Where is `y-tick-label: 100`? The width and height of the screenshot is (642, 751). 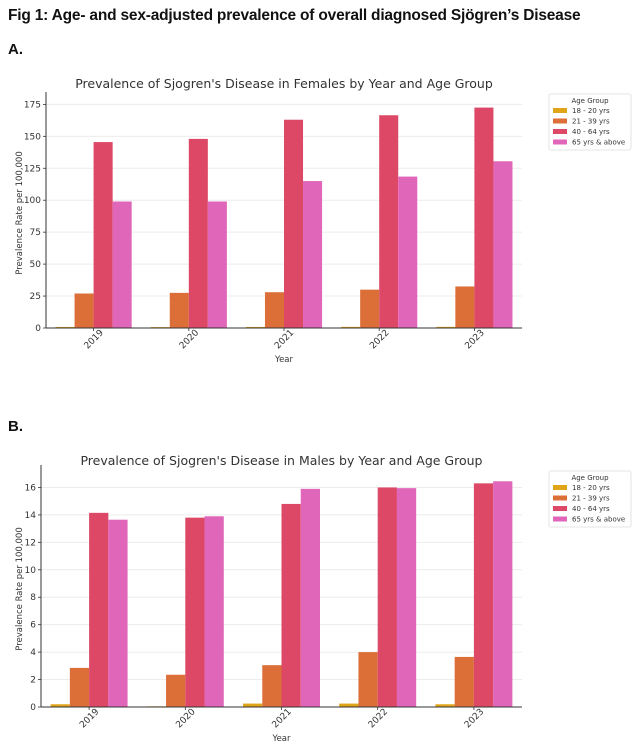
y-tick-label: 100 is located at coordinates (32, 201).